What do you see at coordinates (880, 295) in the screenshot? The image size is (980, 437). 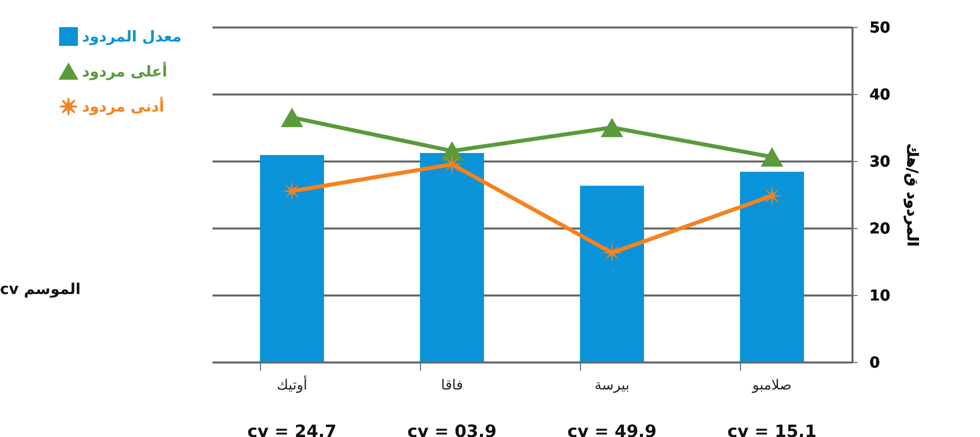 I see `y-tick-label: 10` at bounding box center [880, 295].